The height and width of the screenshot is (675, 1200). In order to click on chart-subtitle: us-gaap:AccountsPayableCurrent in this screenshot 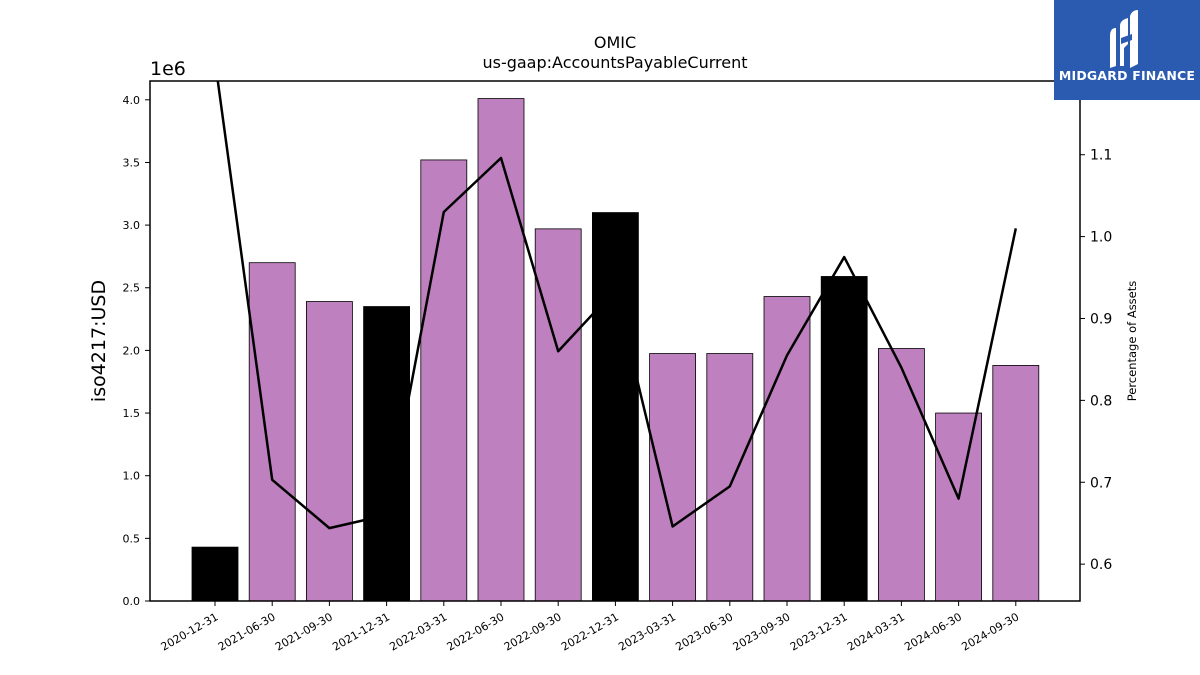, I will do `click(614, 62)`.